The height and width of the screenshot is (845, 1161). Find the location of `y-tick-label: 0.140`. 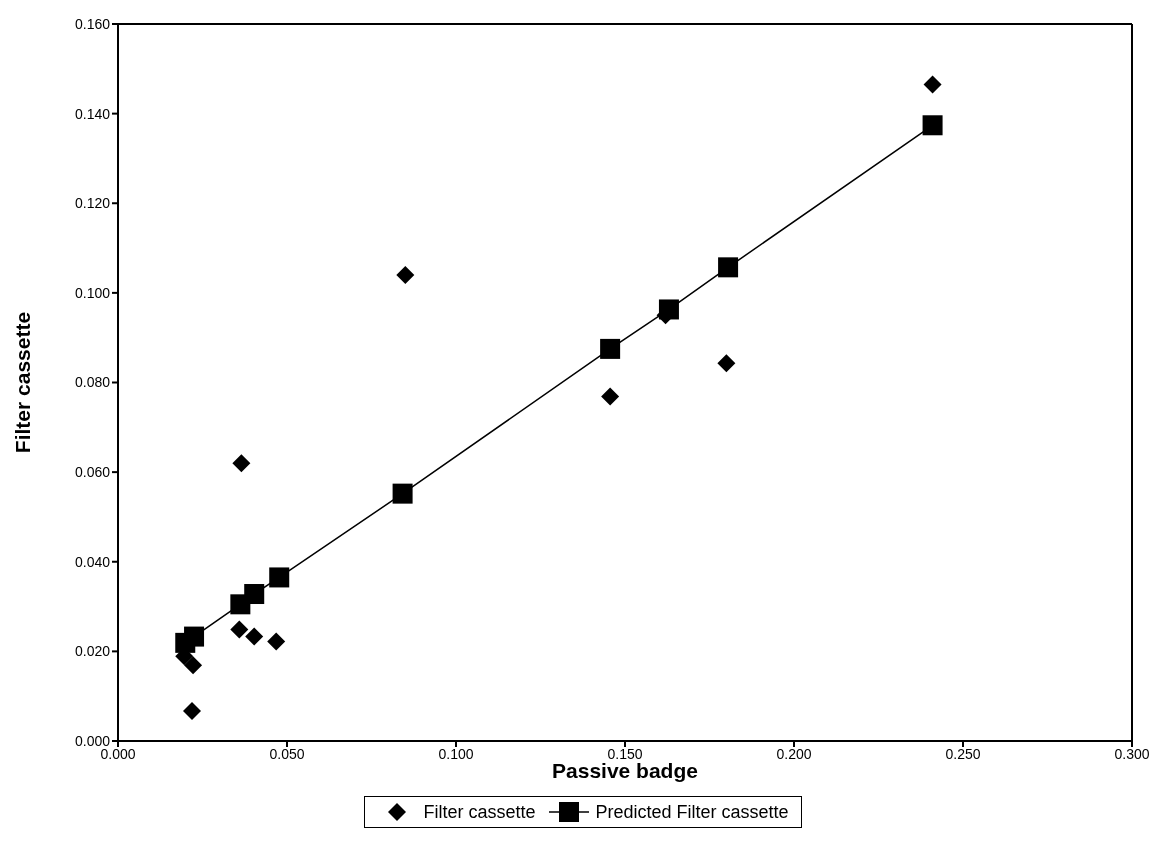

y-tick-label: 0.140 is located at coordinates (92, 113).